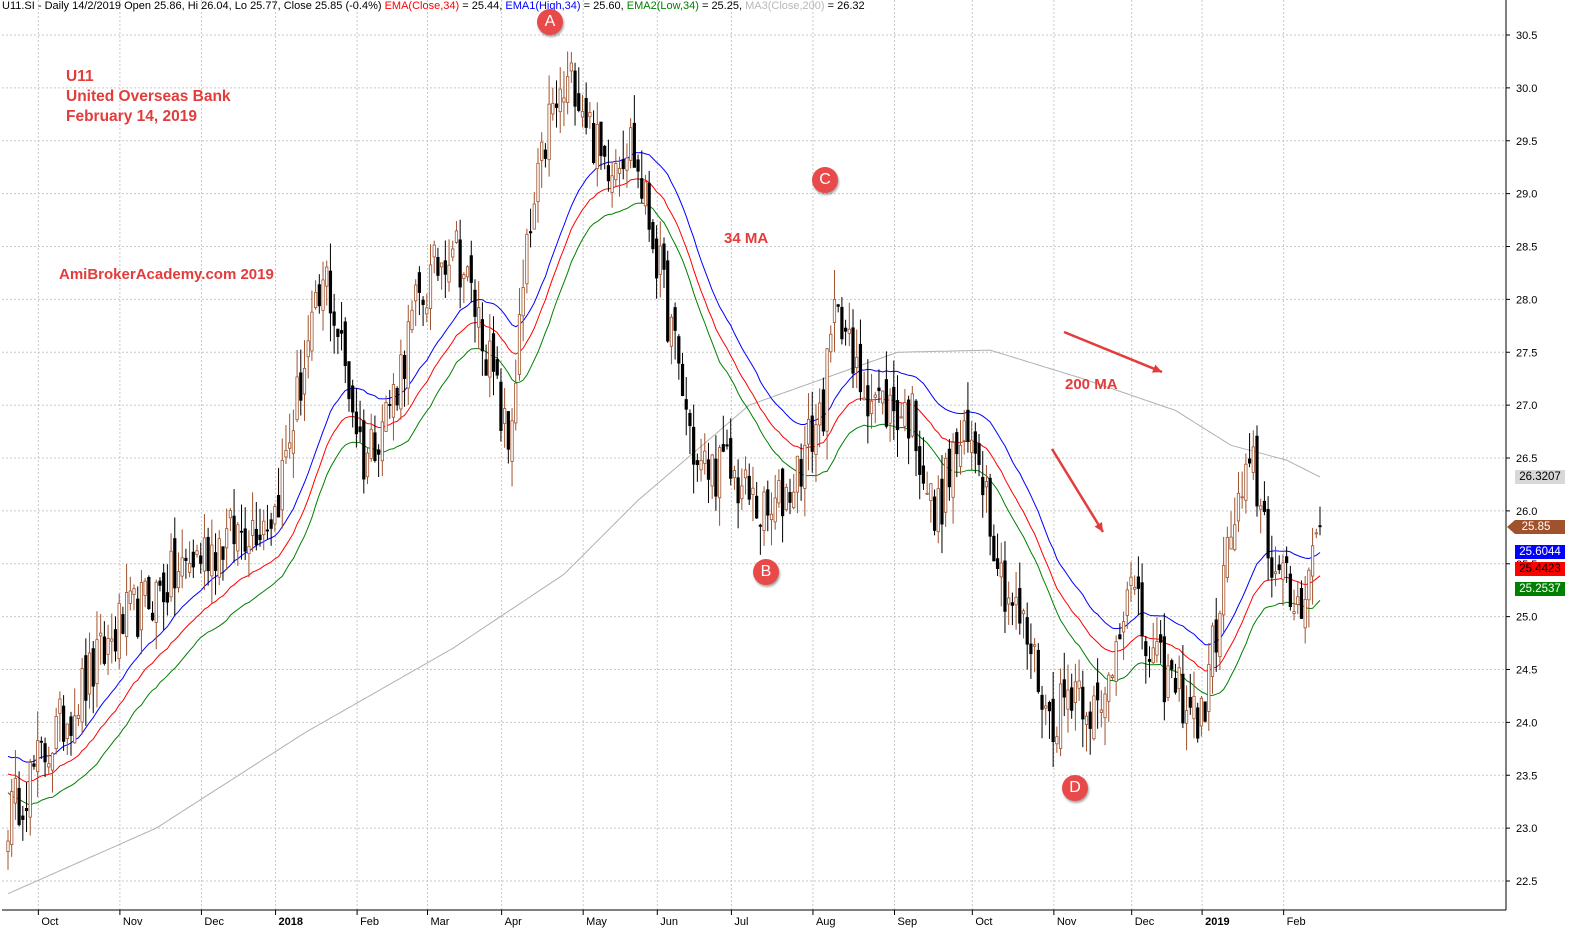  What do you see at coordinates (785, 6) in the screenshot?
I see `header-ma-label: MA3(Close,200)` at bounding box center [785, 6].